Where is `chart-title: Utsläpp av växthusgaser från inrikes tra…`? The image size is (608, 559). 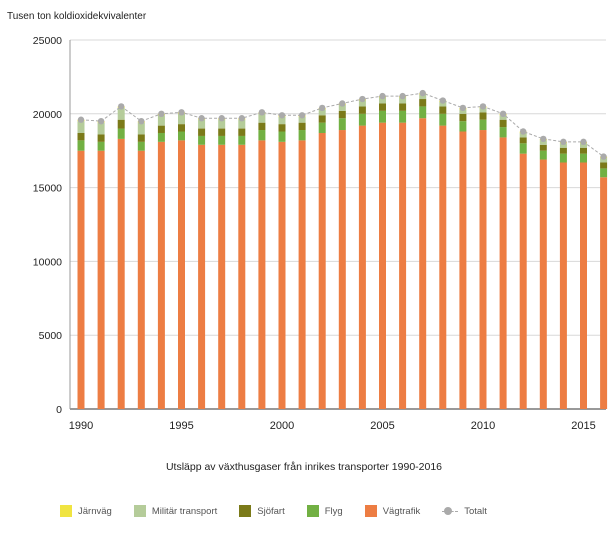 chart-title: Utsläpp av växthusgaser från inrikes tra… is located at coordinates (304, 467).